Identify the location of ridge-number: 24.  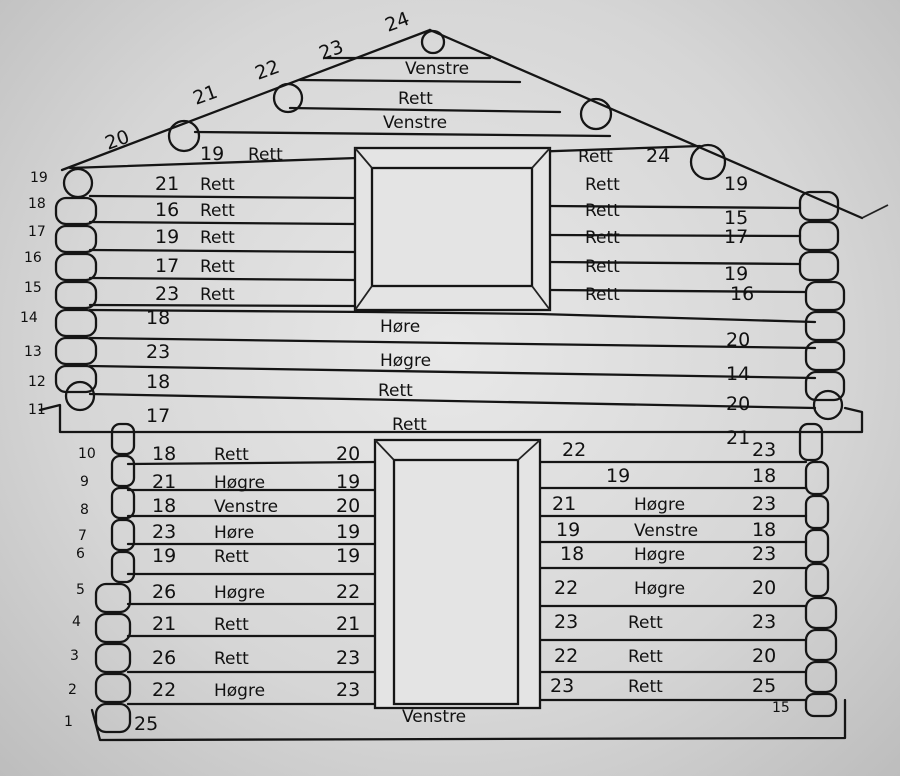
(397, 22).